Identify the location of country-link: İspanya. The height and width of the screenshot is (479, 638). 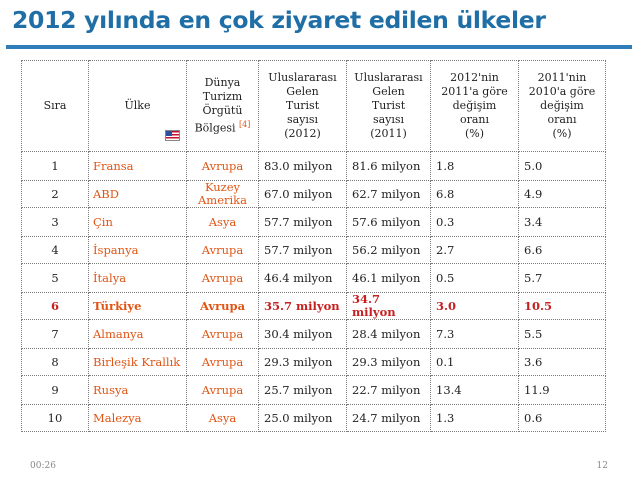
(137, 250).